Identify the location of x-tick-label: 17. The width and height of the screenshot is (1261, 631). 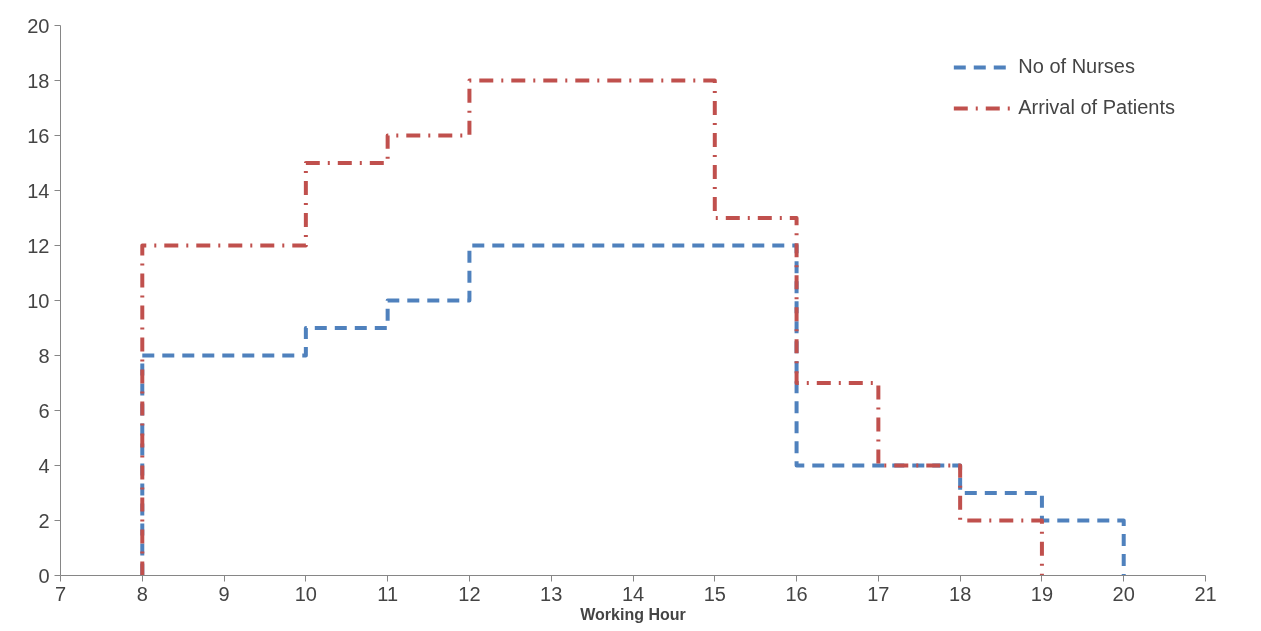
(878, 593).